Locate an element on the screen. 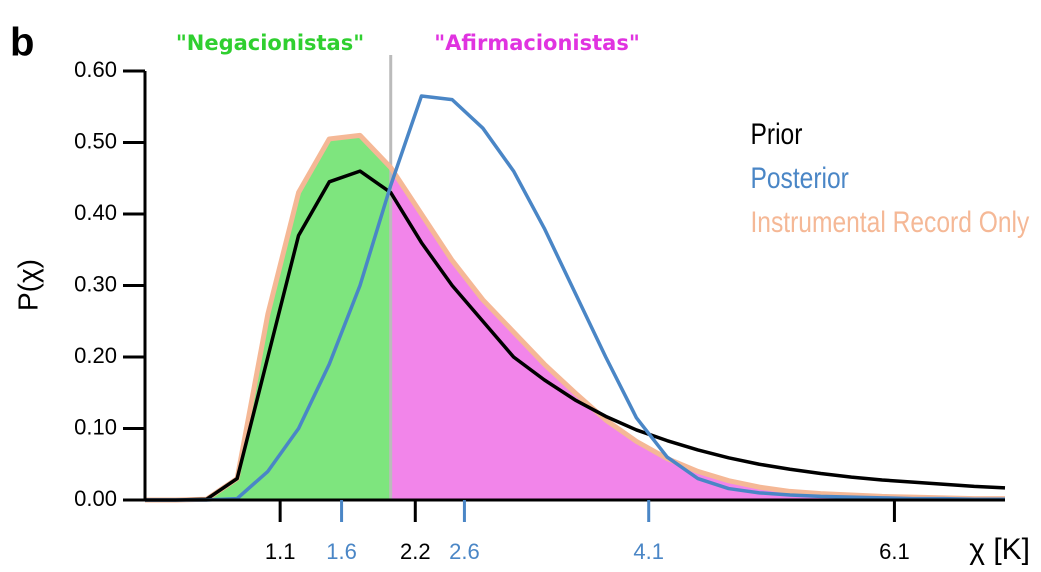 Image resolution: width=1041 pixels, height=572 pixels. region-label: "Negacionistas" is located at coordinates (270, 43).